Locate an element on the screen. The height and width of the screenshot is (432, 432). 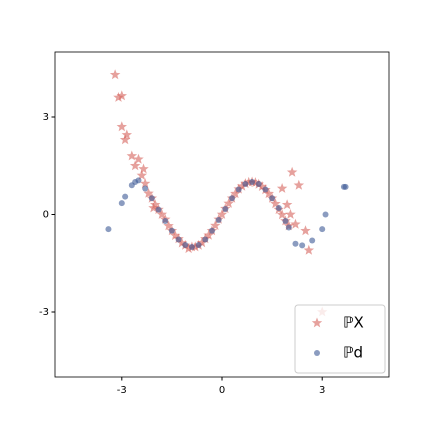
y-tick-label: 0 is located at coordinates (46, 215).